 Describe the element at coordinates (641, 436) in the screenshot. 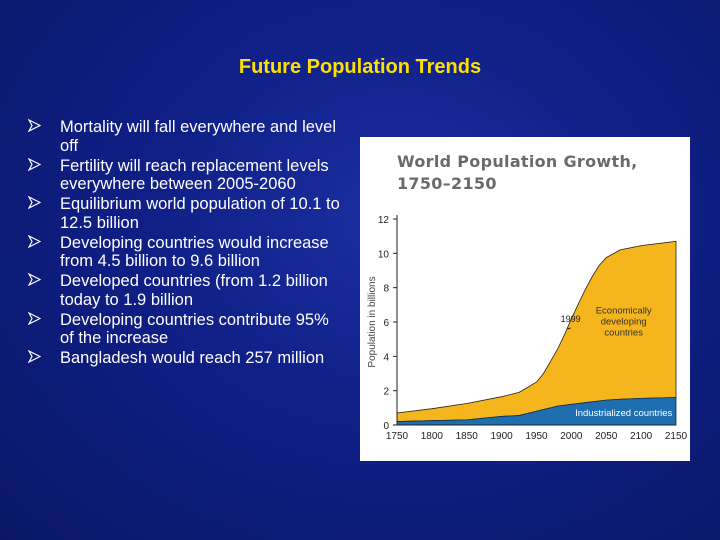

I see `x-tick-label: 2100` at that location.